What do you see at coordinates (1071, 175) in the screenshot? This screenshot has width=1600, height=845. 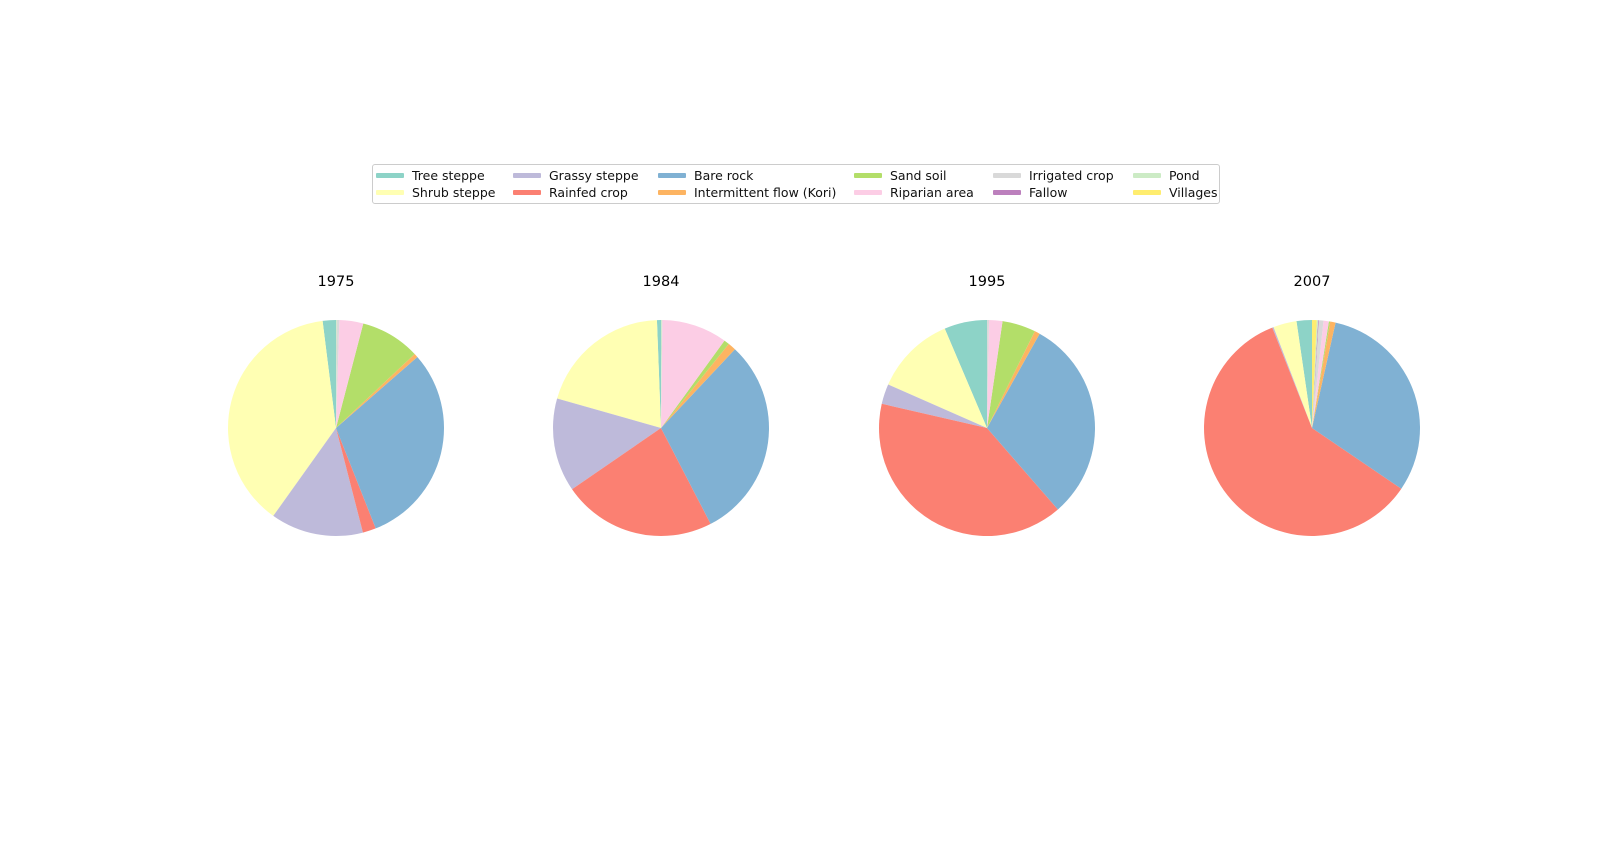 I see `legend-label: Irrigated crop` at bounding box center [1071, 175].